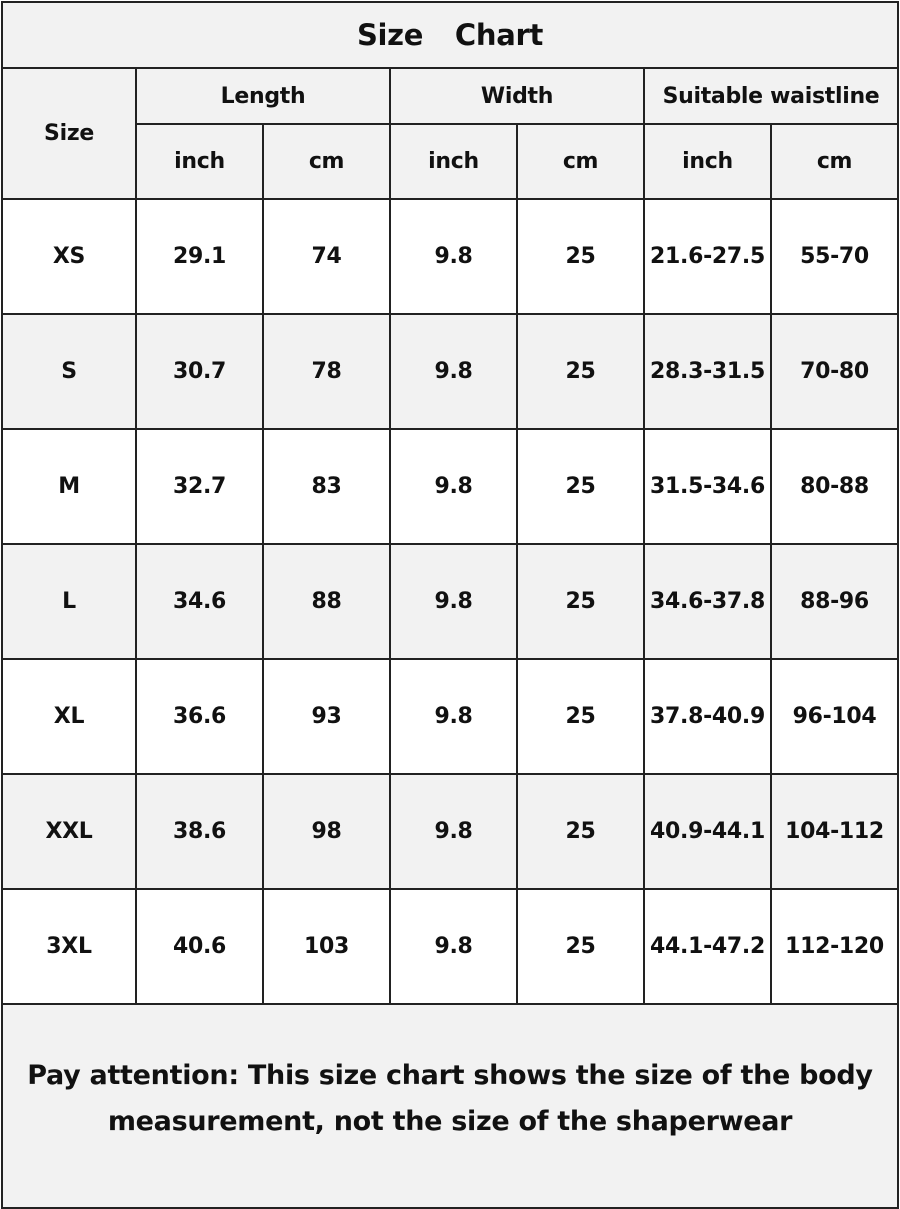 This screenshot has width=900, height=1209. What do you see at coordinates (69, 371) in the screenshot?
I see `cell-size: S` at bounding box center [69, 371].